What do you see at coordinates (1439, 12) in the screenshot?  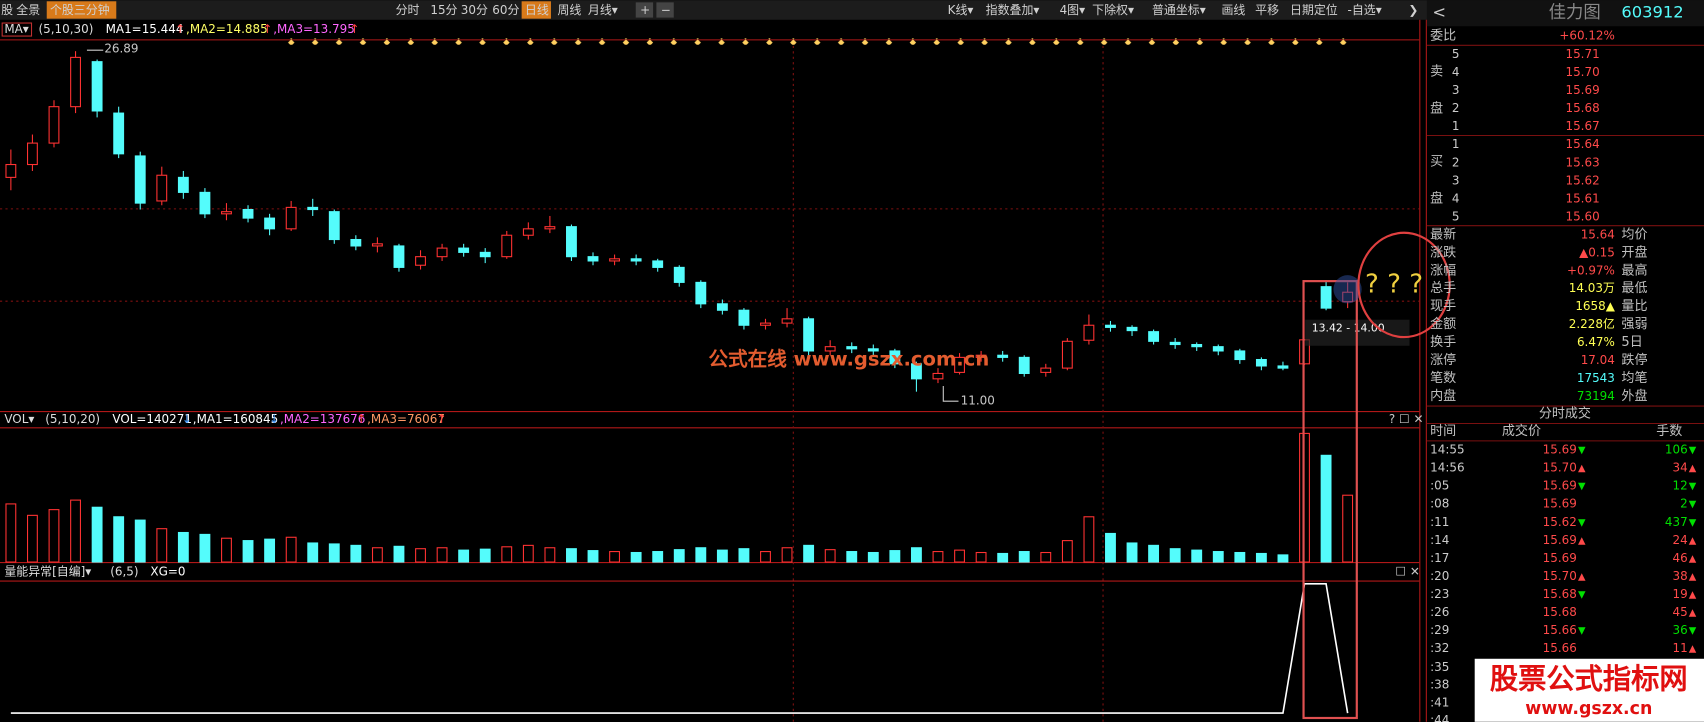 I see `back-button: <` at bounding box center [1439, 12].